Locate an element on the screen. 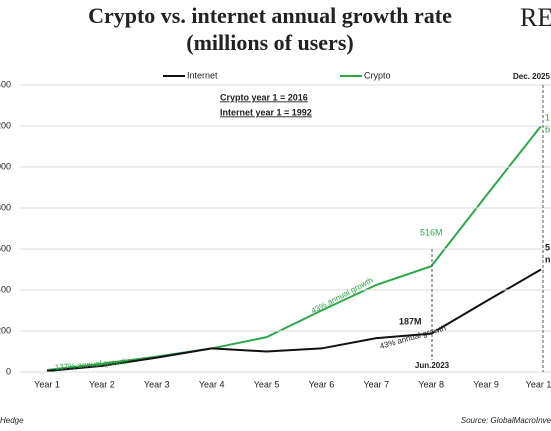 This screenshot has height=431, width=551. x-tick-label: Year 8 is located at coordinates (431, 384).